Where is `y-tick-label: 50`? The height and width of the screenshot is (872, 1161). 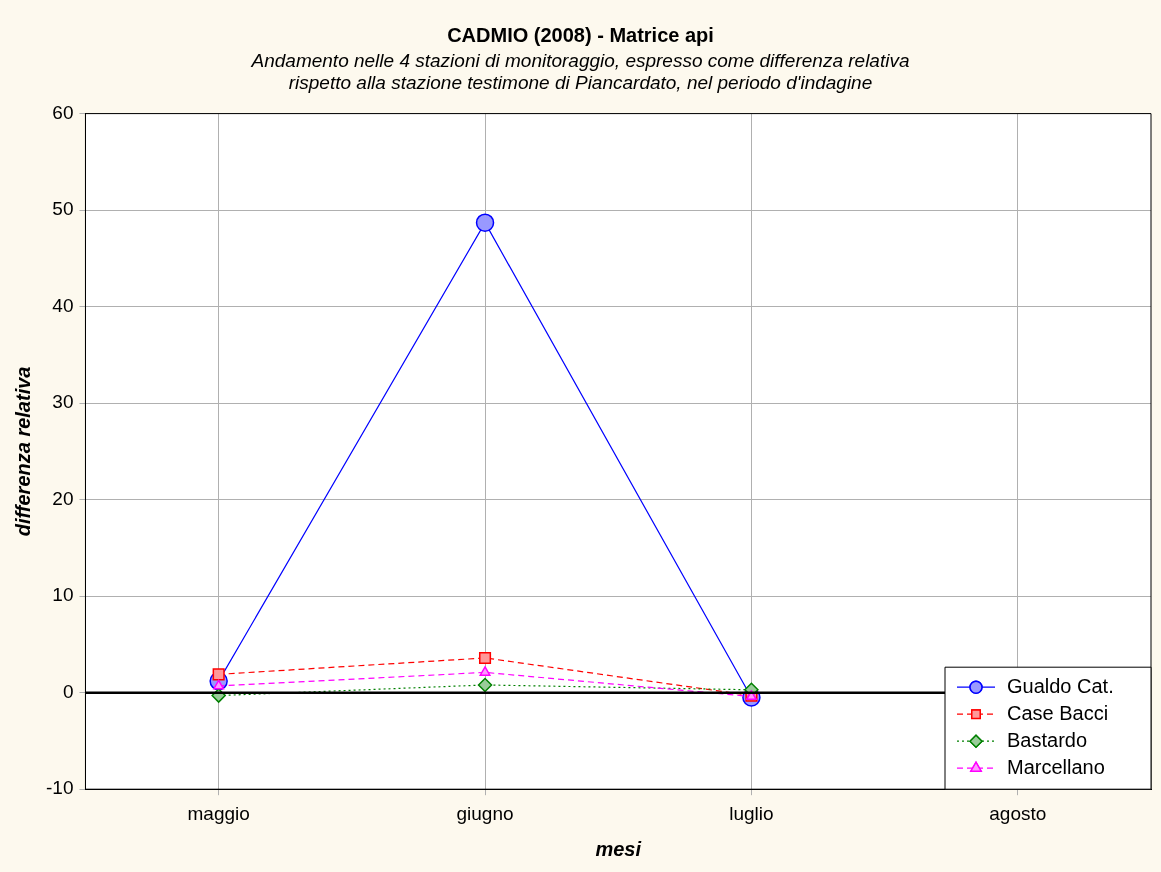 y-tick-label: 50 is located at coordinates (63, 209).